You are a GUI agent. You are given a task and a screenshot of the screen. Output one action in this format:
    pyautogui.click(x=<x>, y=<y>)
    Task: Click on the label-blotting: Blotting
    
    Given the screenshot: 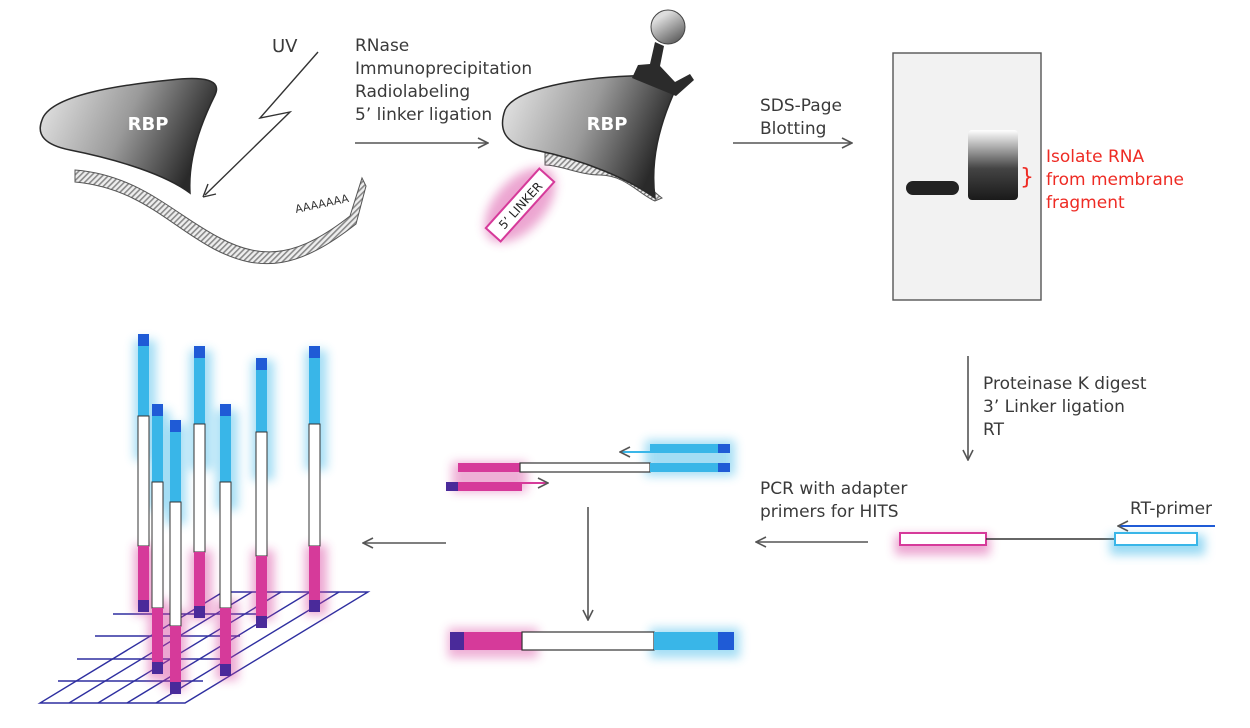 What is the action you would take?
    pyautogui.click(x=793, y=129)
    